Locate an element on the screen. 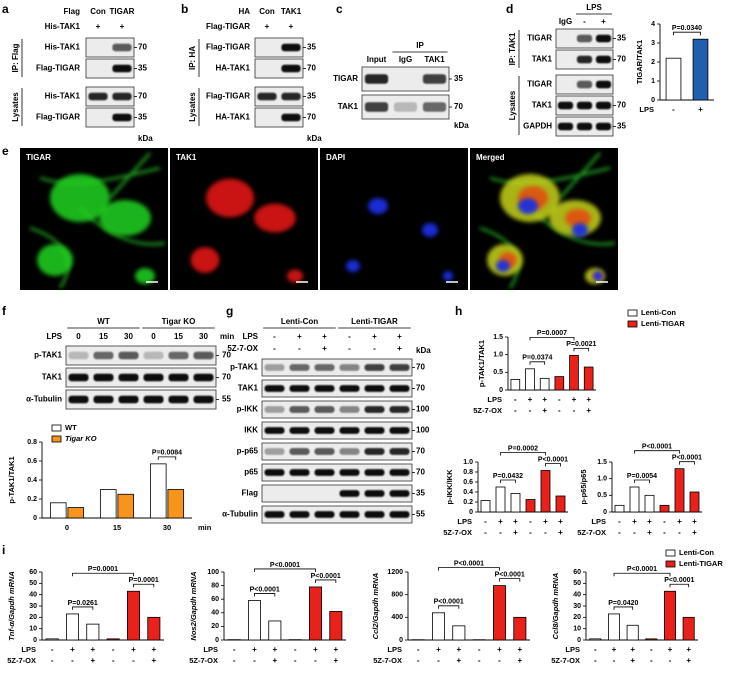 This screenshot has height=678, width=739. y-tick-label: 1200 is located at coordinates (395, 572).